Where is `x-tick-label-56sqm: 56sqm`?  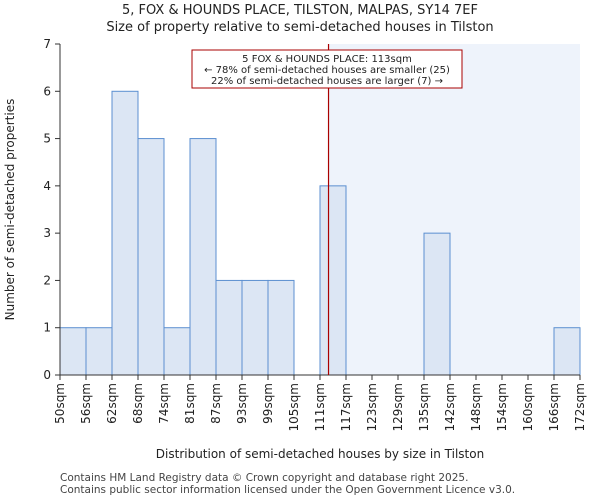 x-tick-label-56sqm: 56sqm is located at coordinates (86, 403).